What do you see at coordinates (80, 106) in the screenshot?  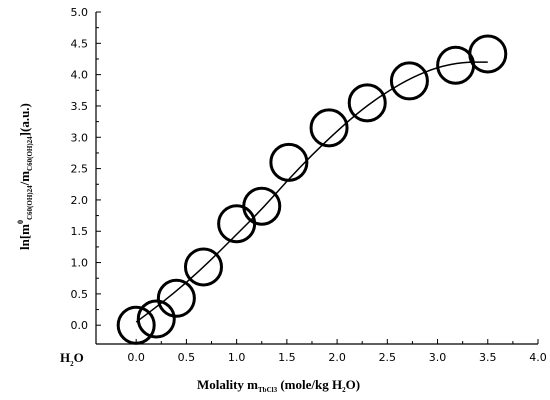 I see `y-tick-label: 3.5` at bounding box center [80, 106].